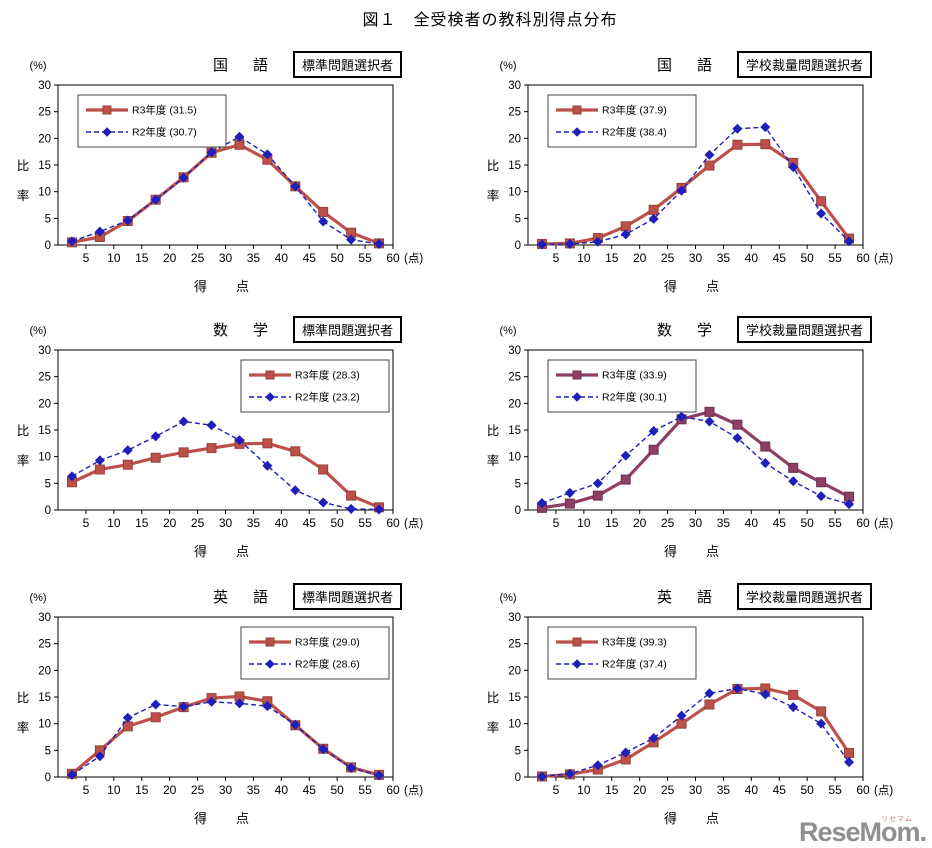 This screenshot has width=932, height=848. I want to click on legend: R3年度 (28.3) R2年度 (23.2), so click(315, 386).